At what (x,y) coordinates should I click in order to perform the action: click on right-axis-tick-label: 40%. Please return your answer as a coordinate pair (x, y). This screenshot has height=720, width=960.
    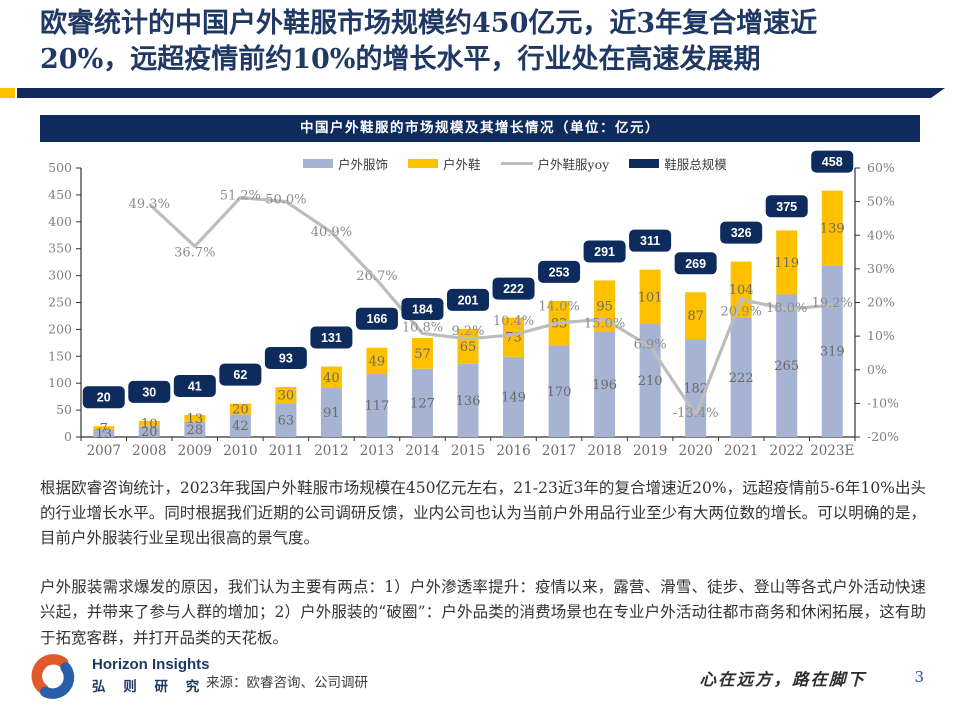
    Looking at the image, I should click on (881, 234).